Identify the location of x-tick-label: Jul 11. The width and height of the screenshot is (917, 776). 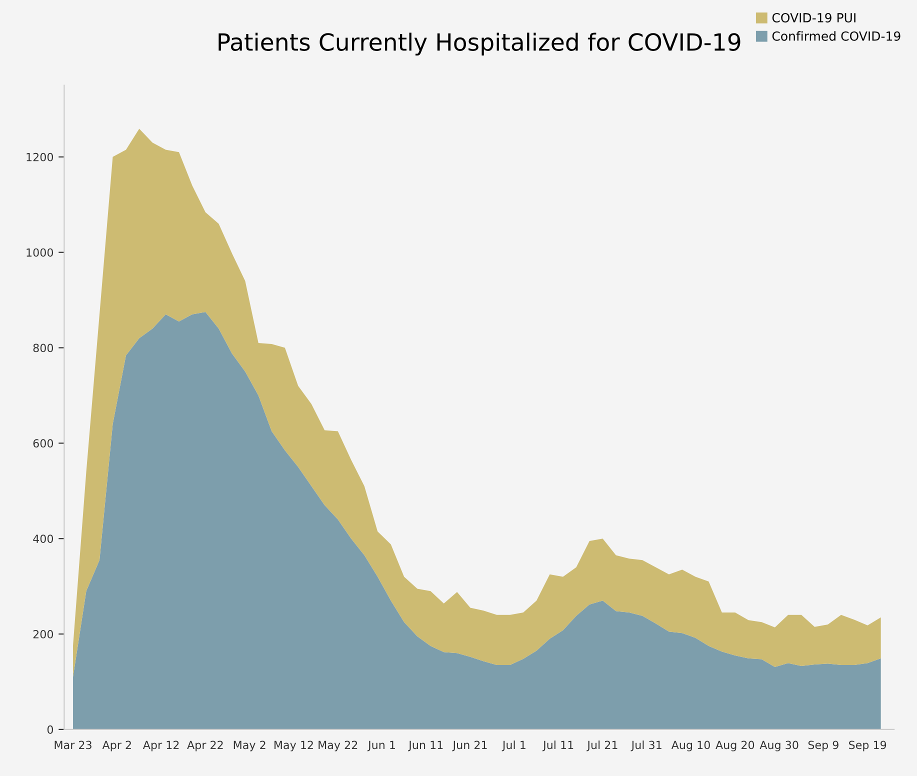
(558, 746).